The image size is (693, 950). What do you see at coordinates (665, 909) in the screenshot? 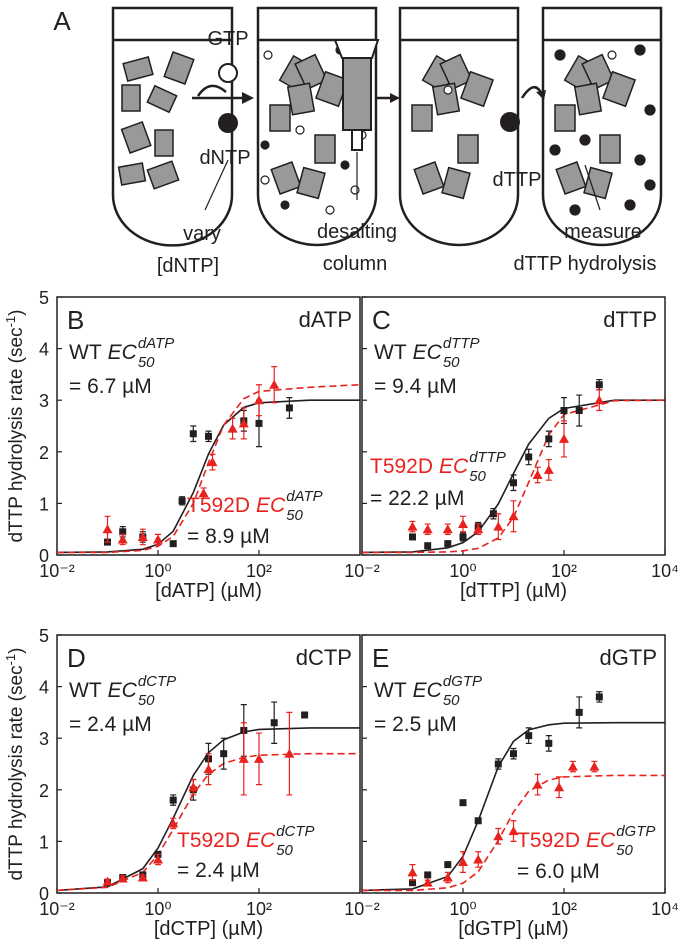
I see `x-tick-label: 10⁴` at bounding box center [665, 909].